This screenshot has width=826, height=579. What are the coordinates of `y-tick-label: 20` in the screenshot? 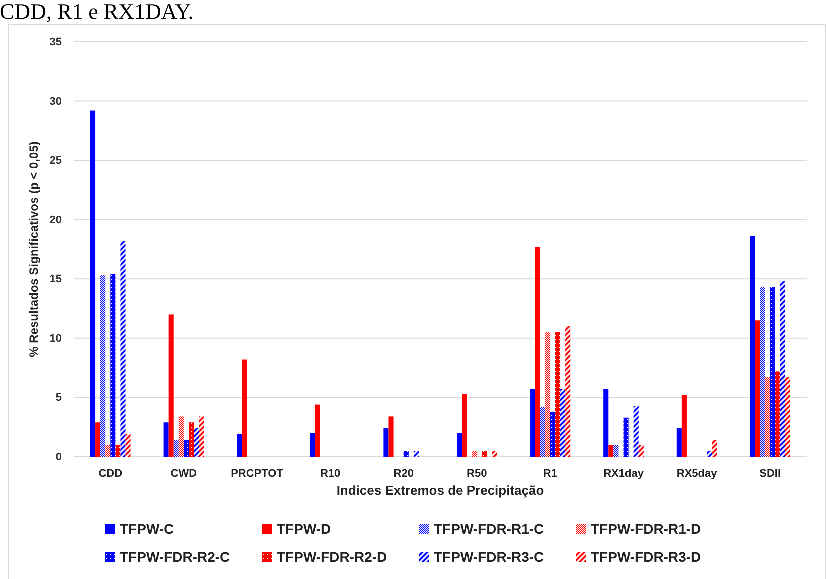 It's located at (56, 220).